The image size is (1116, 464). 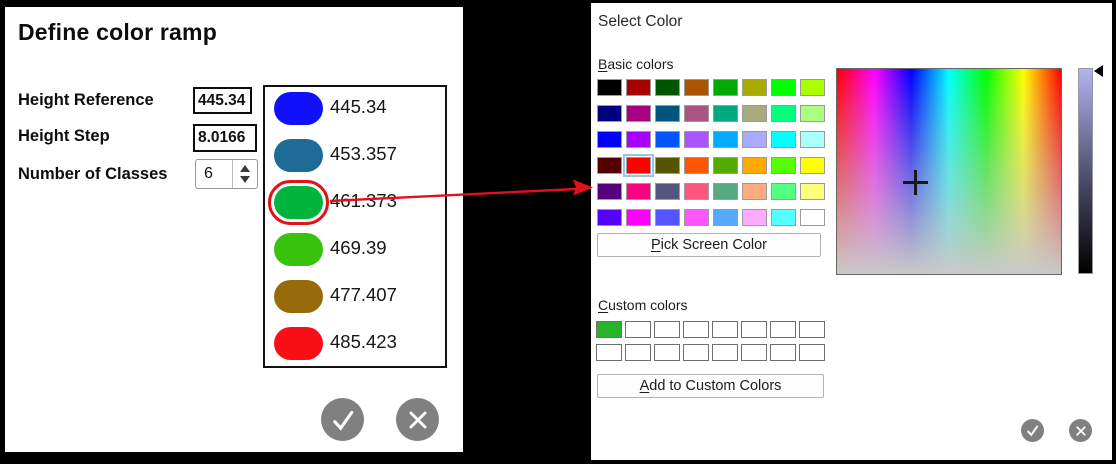 I want to click on close-icon, so click(x=417, y=419).